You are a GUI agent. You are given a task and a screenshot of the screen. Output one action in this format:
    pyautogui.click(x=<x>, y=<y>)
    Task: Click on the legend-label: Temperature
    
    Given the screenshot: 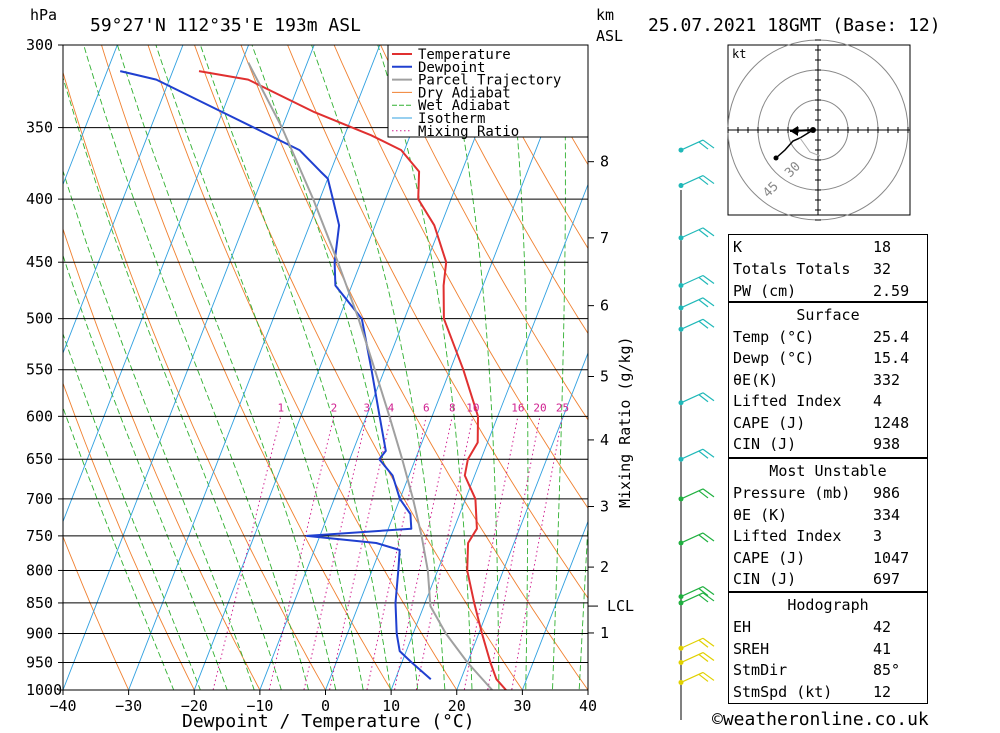 What is the action you would take?
    pyautogui.click(x=464, y=55)
    